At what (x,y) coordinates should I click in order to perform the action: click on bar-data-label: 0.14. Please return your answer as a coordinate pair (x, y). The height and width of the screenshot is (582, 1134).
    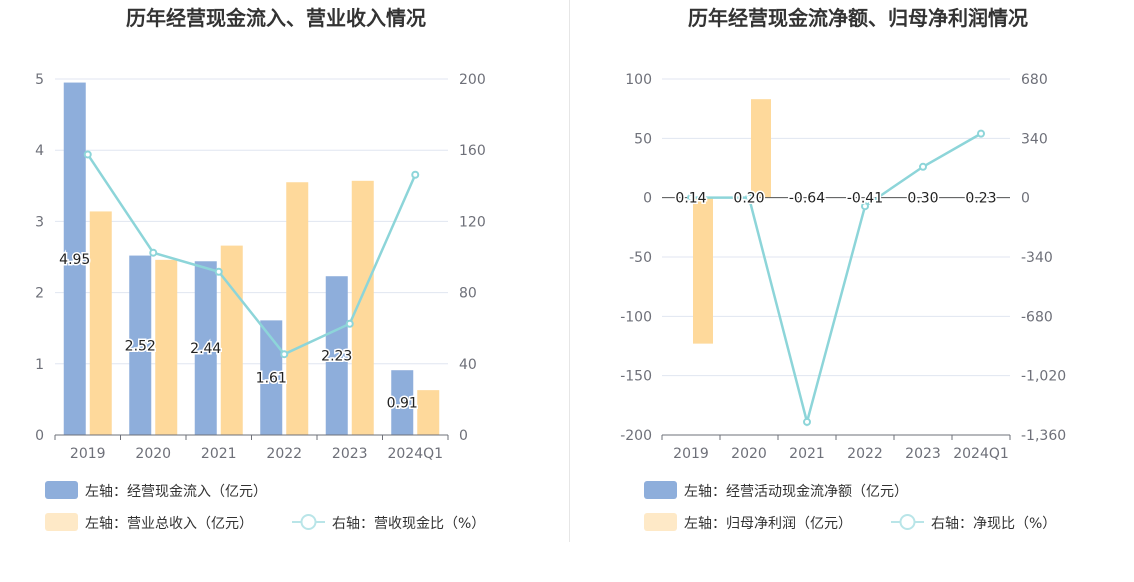
    Looking at the image, I should click on (690, 199).